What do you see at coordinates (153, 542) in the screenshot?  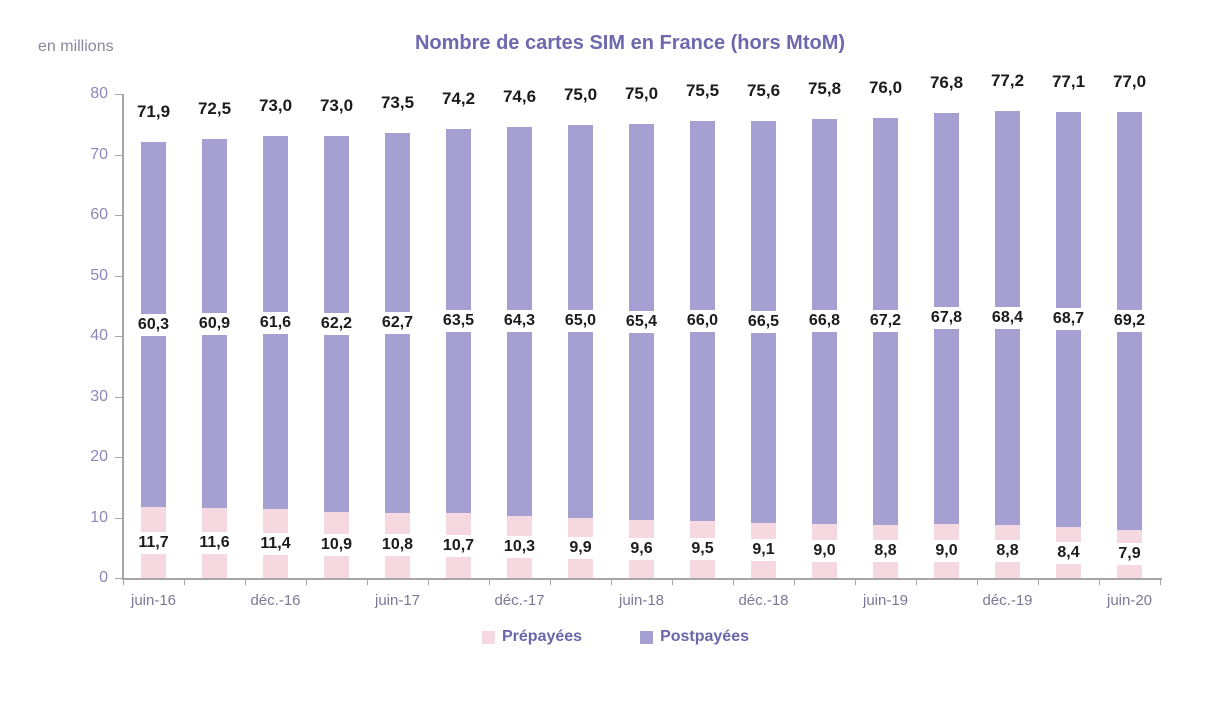 I see `prepayees-data-label: 11,7` at bounding box center [153, 542].